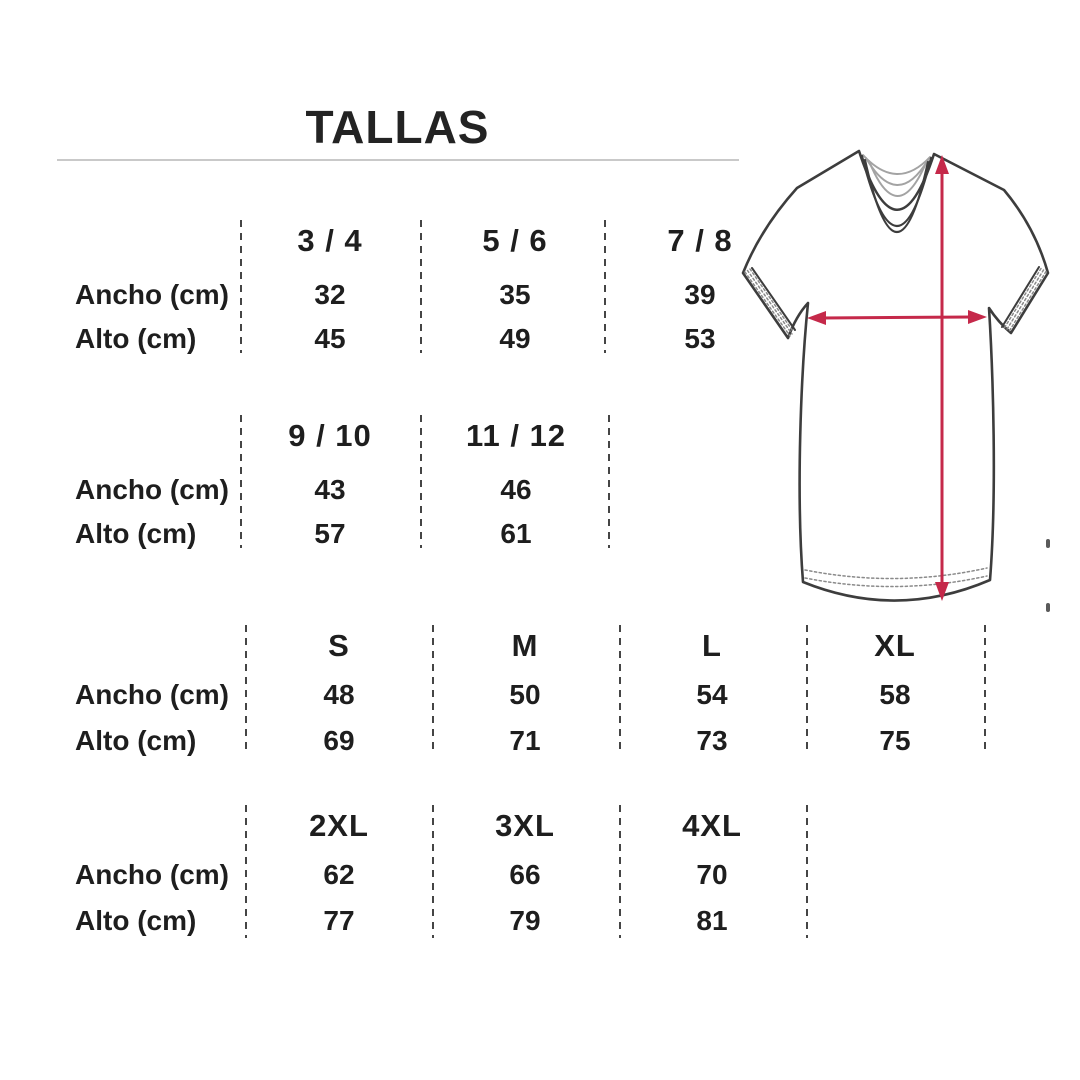 The height and width of the screenshot is (1080, 1080). What do you see at coordinates (712, 920) in the screenshot?
I see `height-value: 81` at bounding box center [712, 920].